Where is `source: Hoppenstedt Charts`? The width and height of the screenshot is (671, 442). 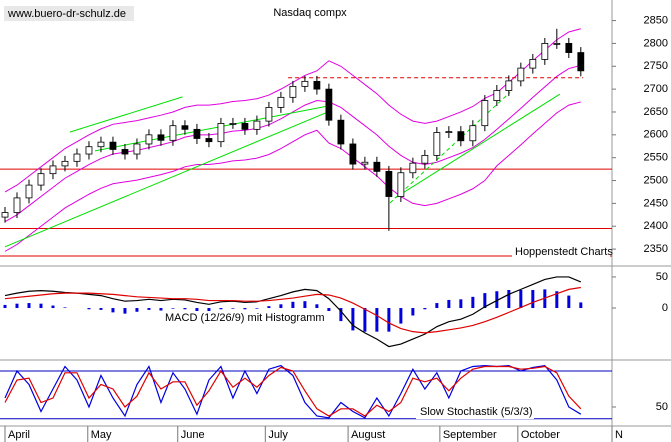 source: Hoppenstedt Charts is located at coordinates (564, 252).